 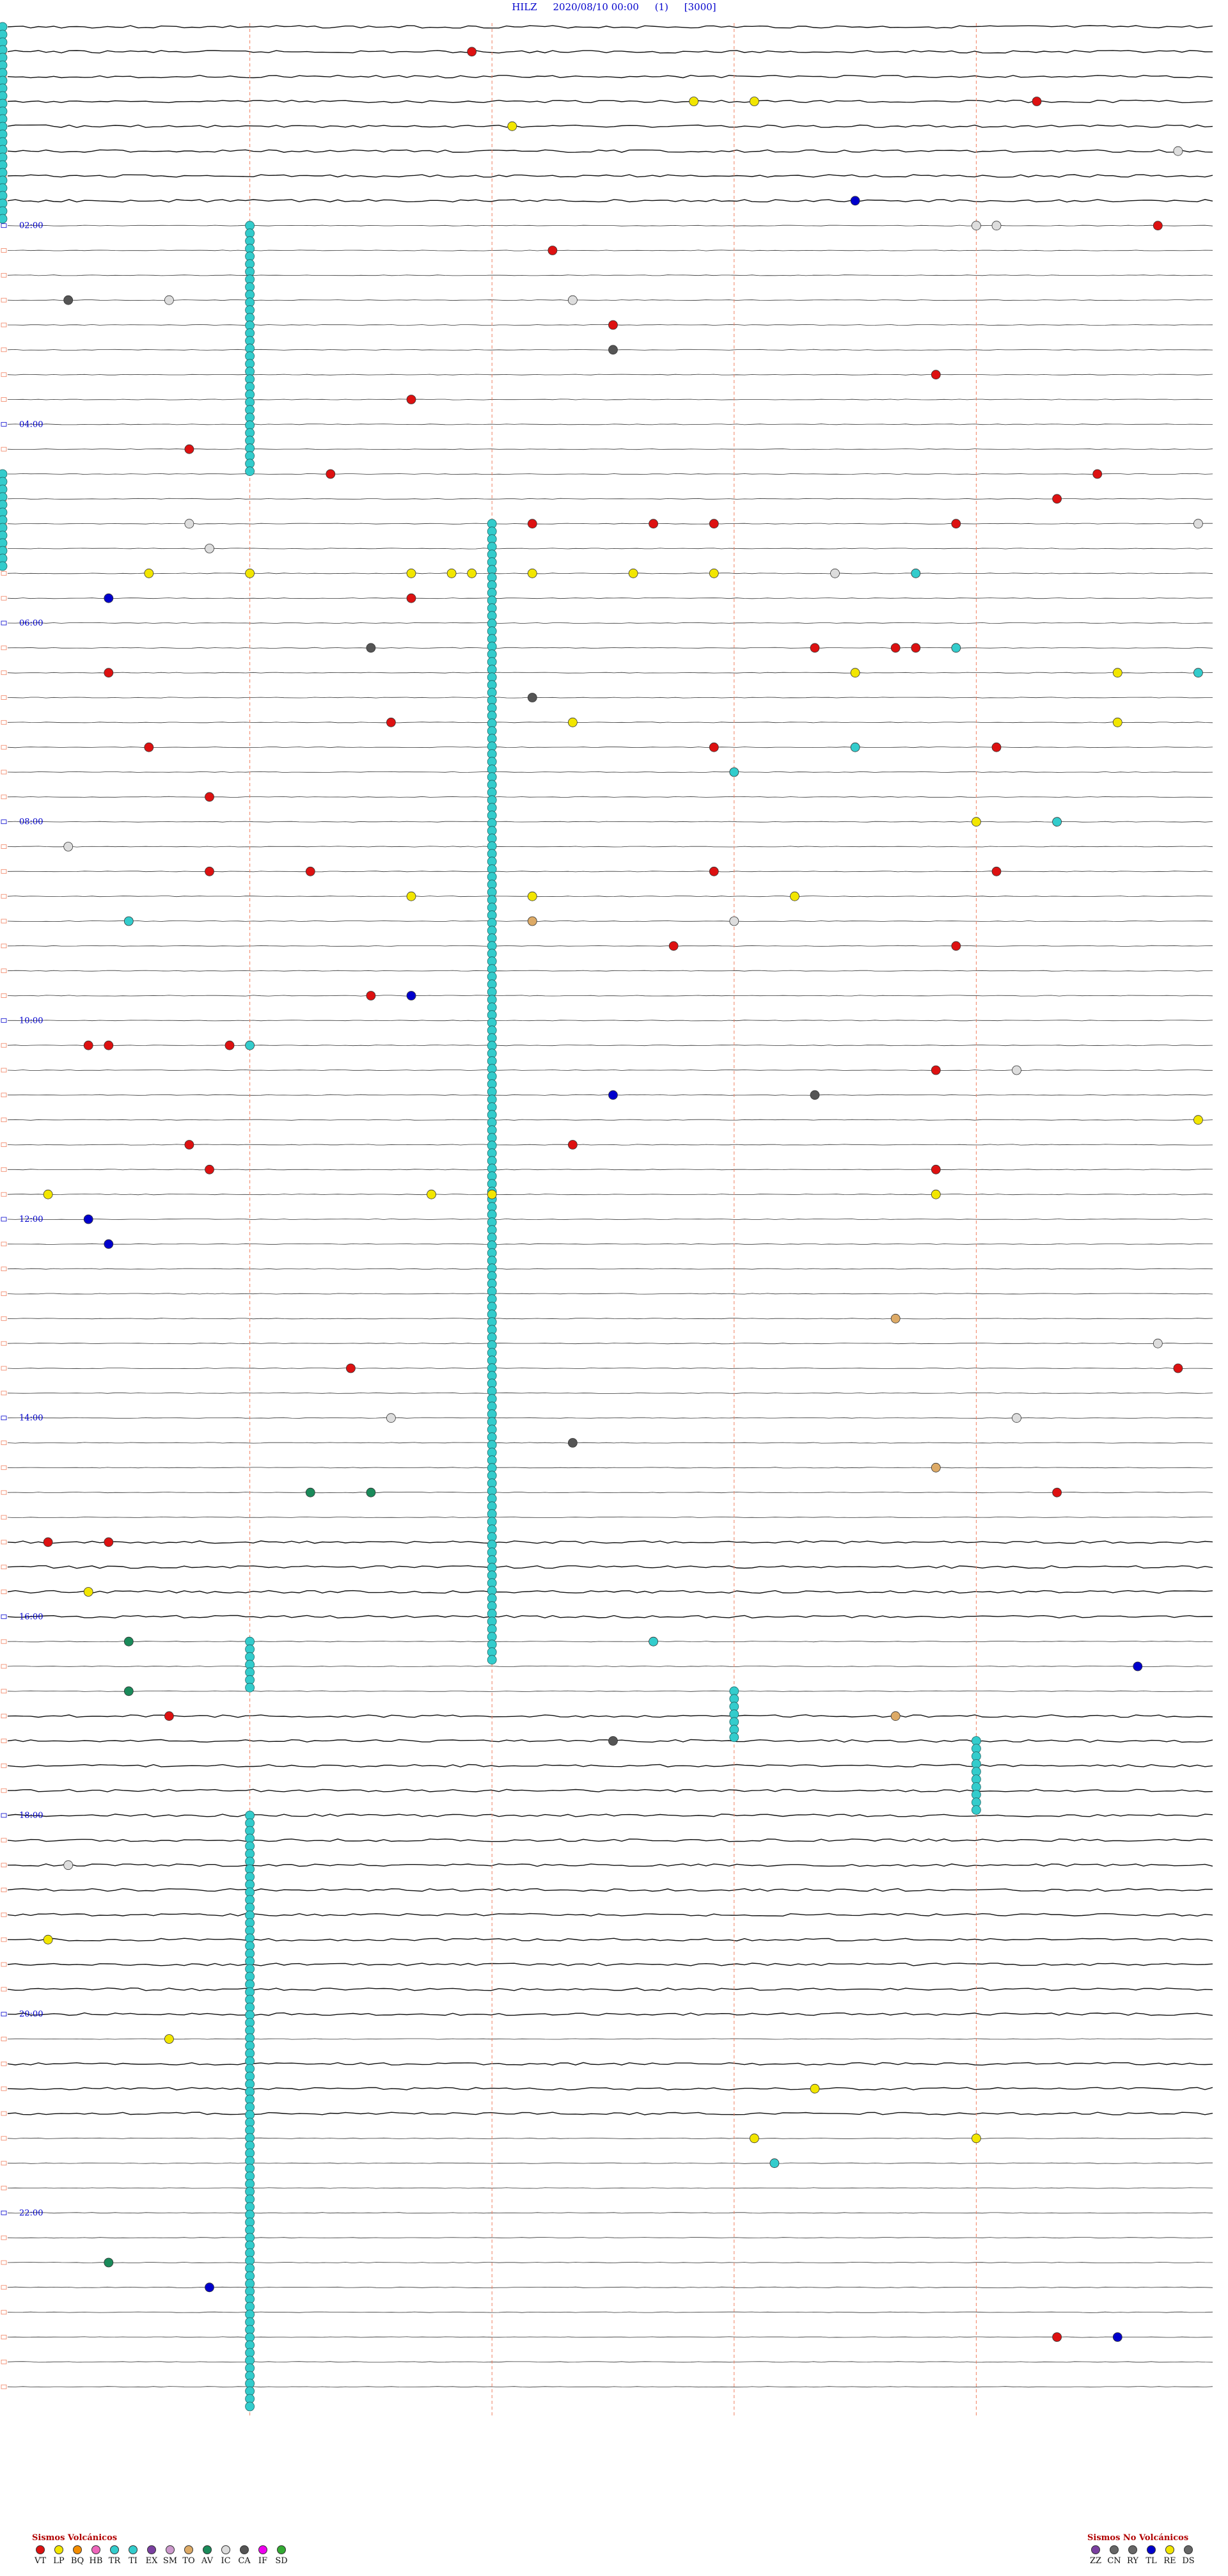 What do you see at coordinates (734, 1737) in the screenshot?
I see `swarm-event-marker` at bounding box center [734, 1737].